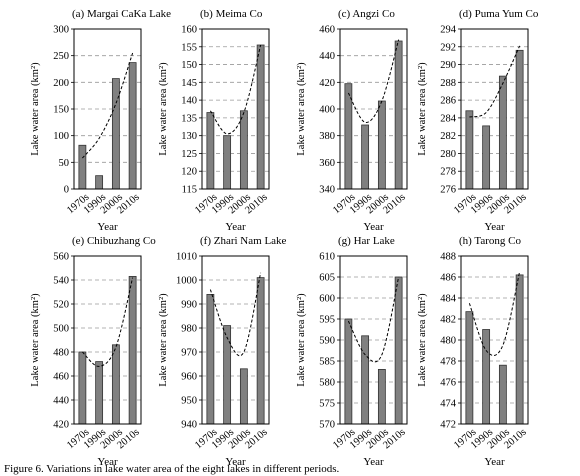 This screenshot has width=580, height=476. Describe the element at coordinates (189, 118) in the screenshot. I see `chart-2-ytick-label: 135` at that location.